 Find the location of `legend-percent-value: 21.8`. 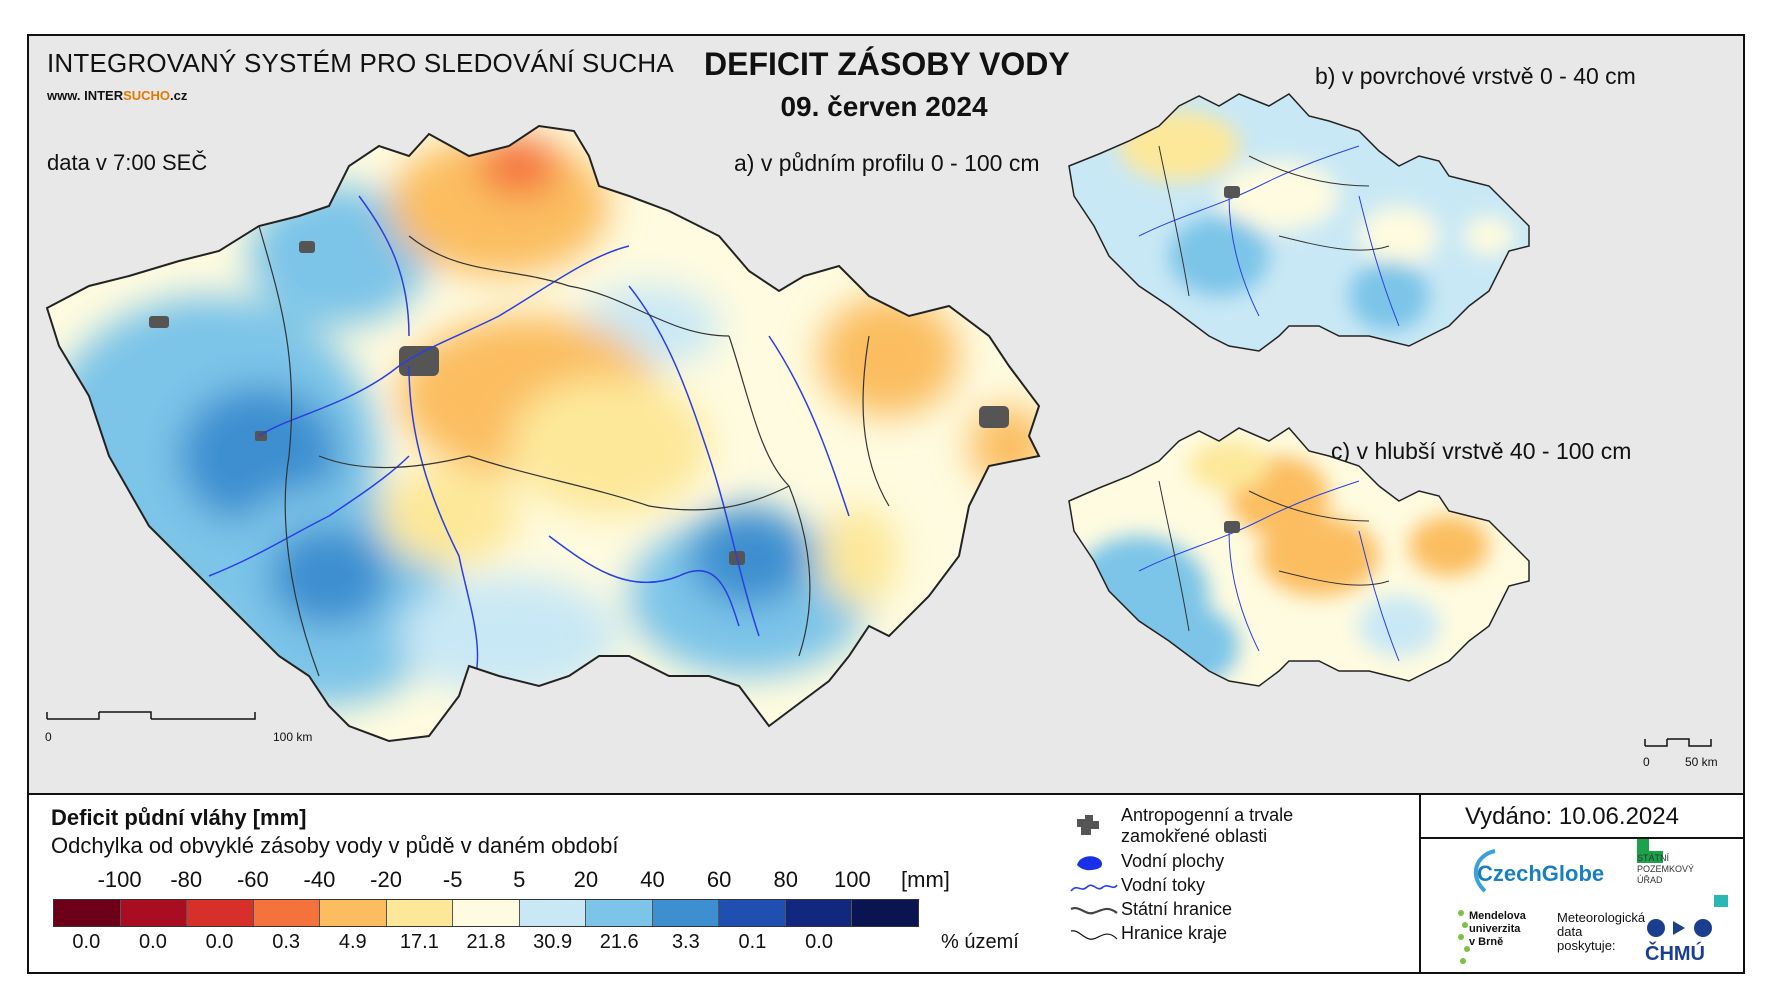

legend-percent-value: 21.8 is located at coordinates (486, 942).